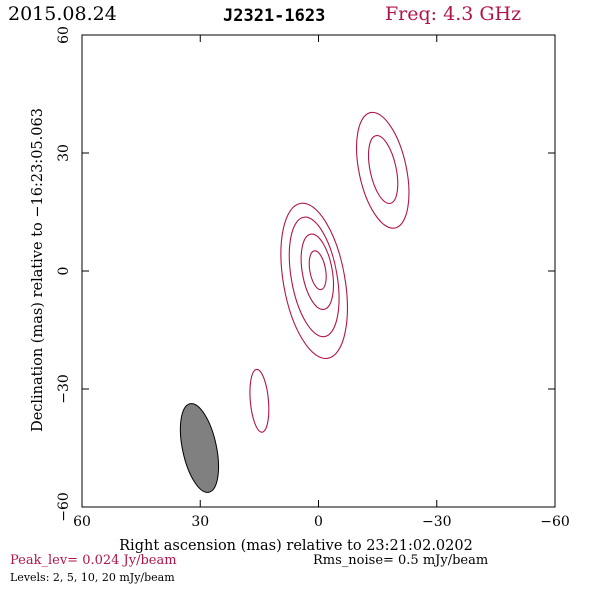 This screenshot has width=590, height=590. I want to click on x-tick-label: 0, so click(318, 522).